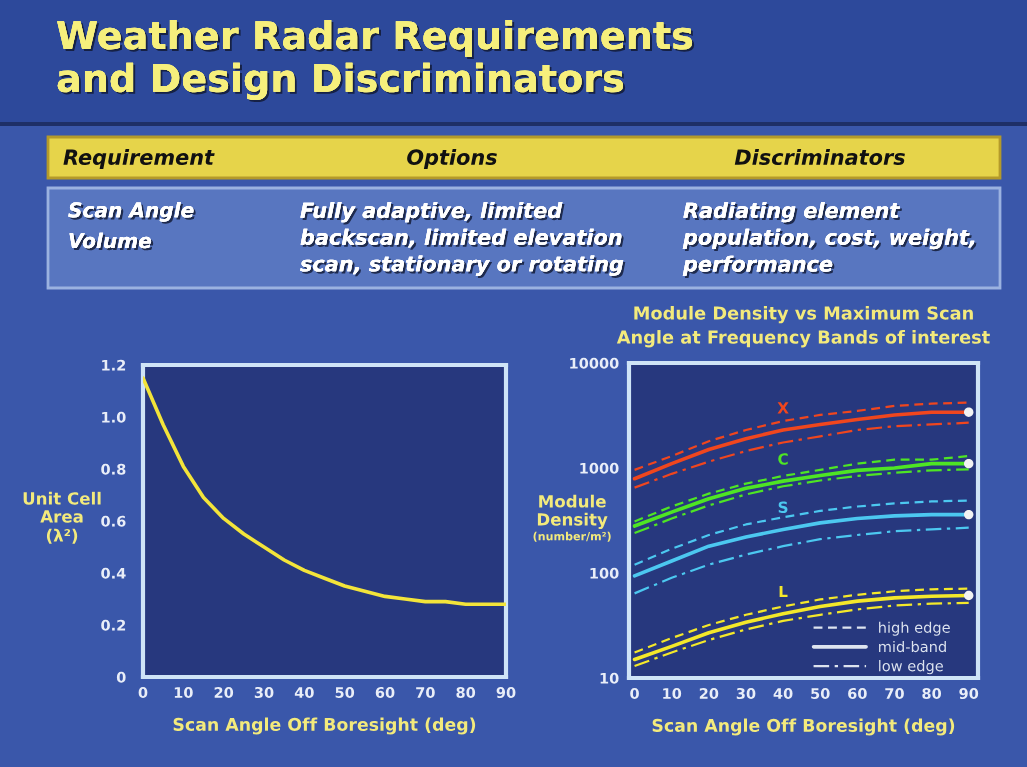 This screenshot has height=767, width=1027. Describe the element at coordinates (803, 326) in the screenshot. I see `chart-title: Module Density vs Maximum Scan Angle at Frequency Bands of interest` at that location.